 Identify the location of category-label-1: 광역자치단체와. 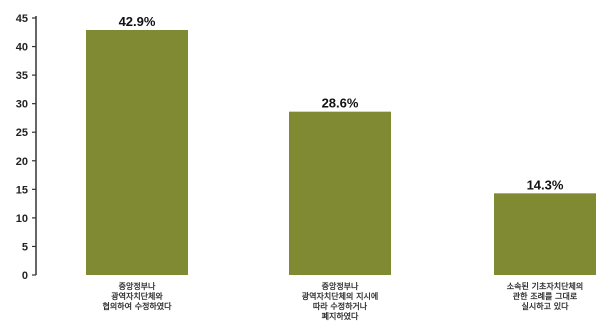
(137, 296).